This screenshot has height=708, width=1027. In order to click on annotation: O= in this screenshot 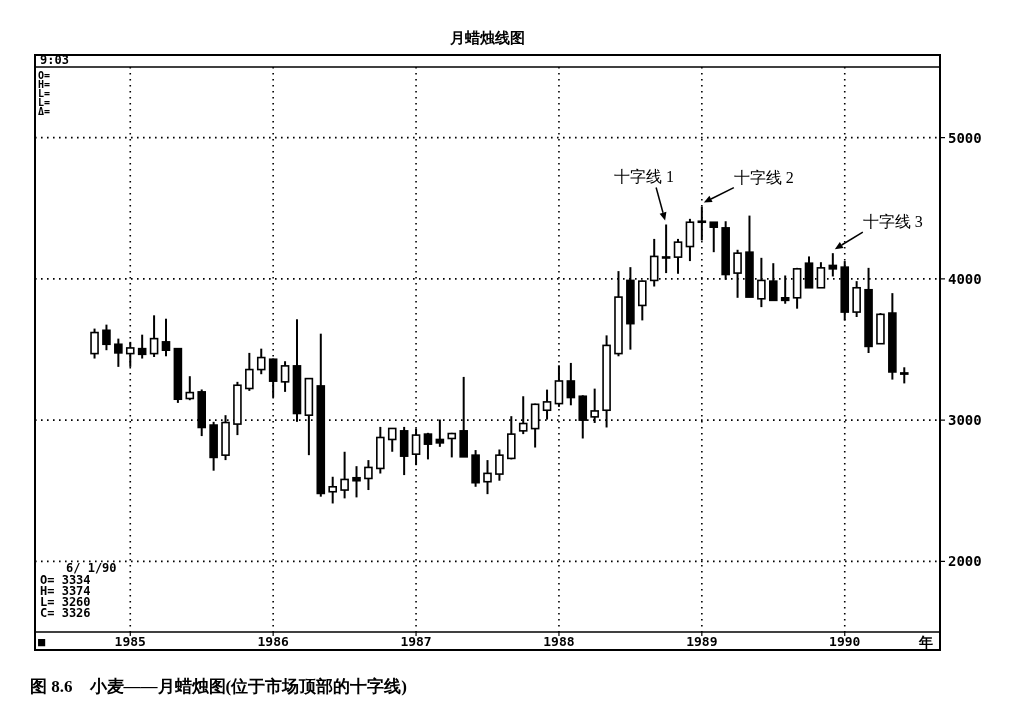, I will do `click(44, 75)`.